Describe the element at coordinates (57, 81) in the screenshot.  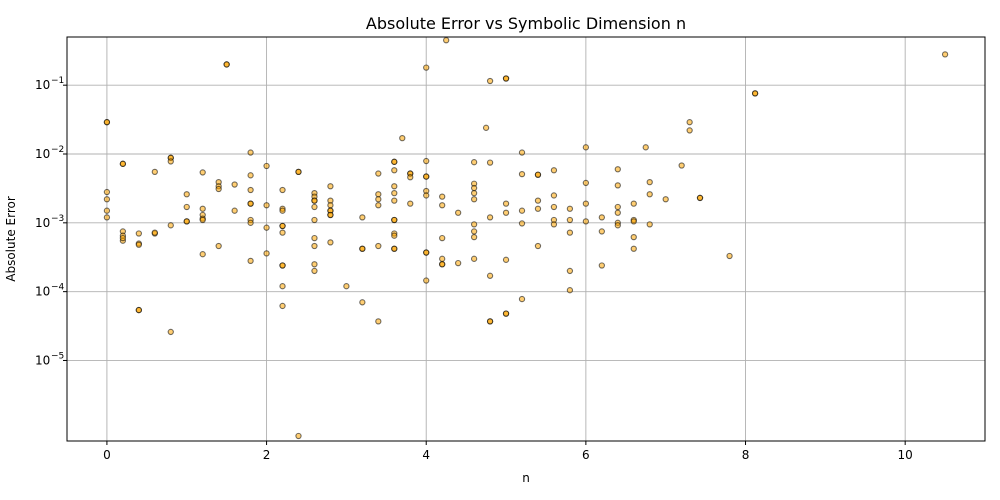
I see `y-tick-exponent: −1` at that location.